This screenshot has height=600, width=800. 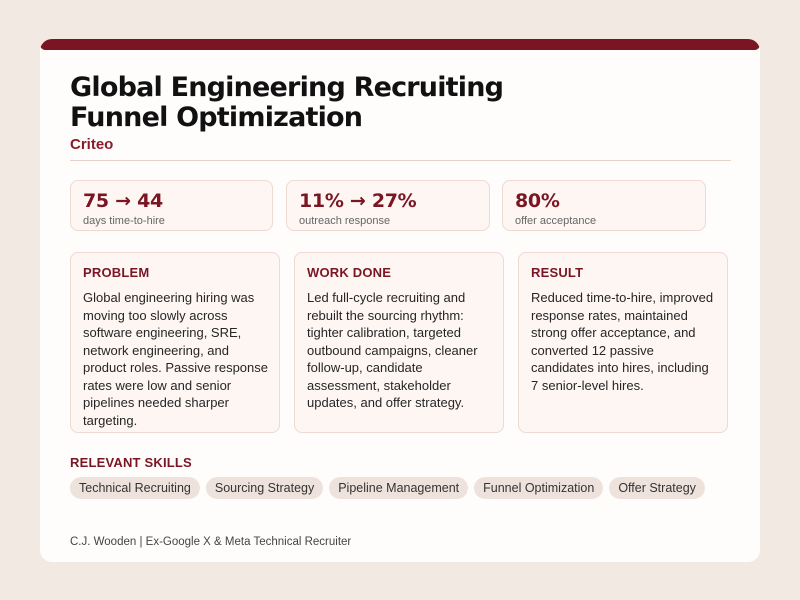 I want to click on metric-label: days time-to-hire, so click(x=124, y=221).